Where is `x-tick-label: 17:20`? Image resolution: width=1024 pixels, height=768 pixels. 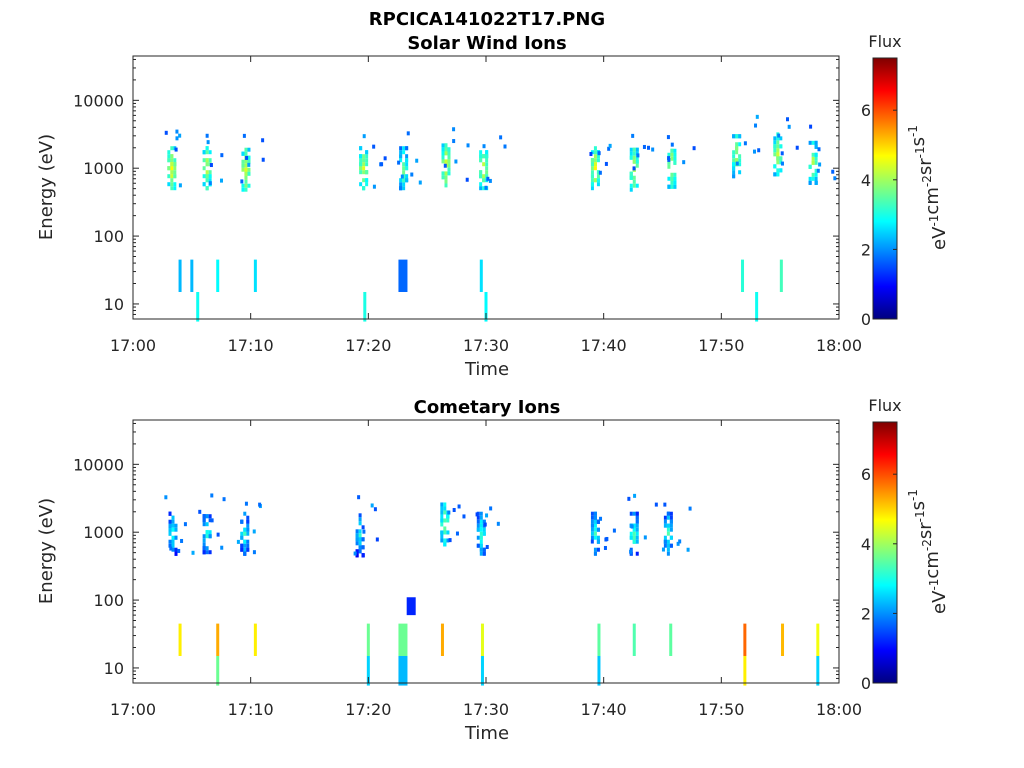 x-tick-label: 17:20 is located at coordinates (368, 709).